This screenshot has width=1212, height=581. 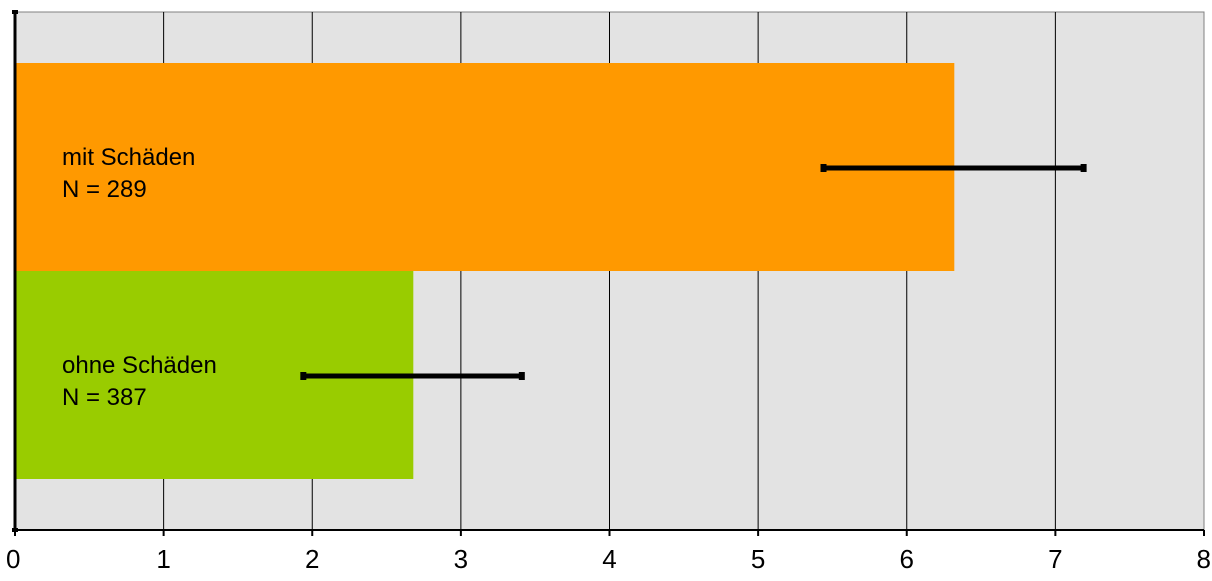 What do you see at coordinates (312, 559) in the screenshot?
I see `x-tick-label-2: 2` at bounding box center [312, 559].